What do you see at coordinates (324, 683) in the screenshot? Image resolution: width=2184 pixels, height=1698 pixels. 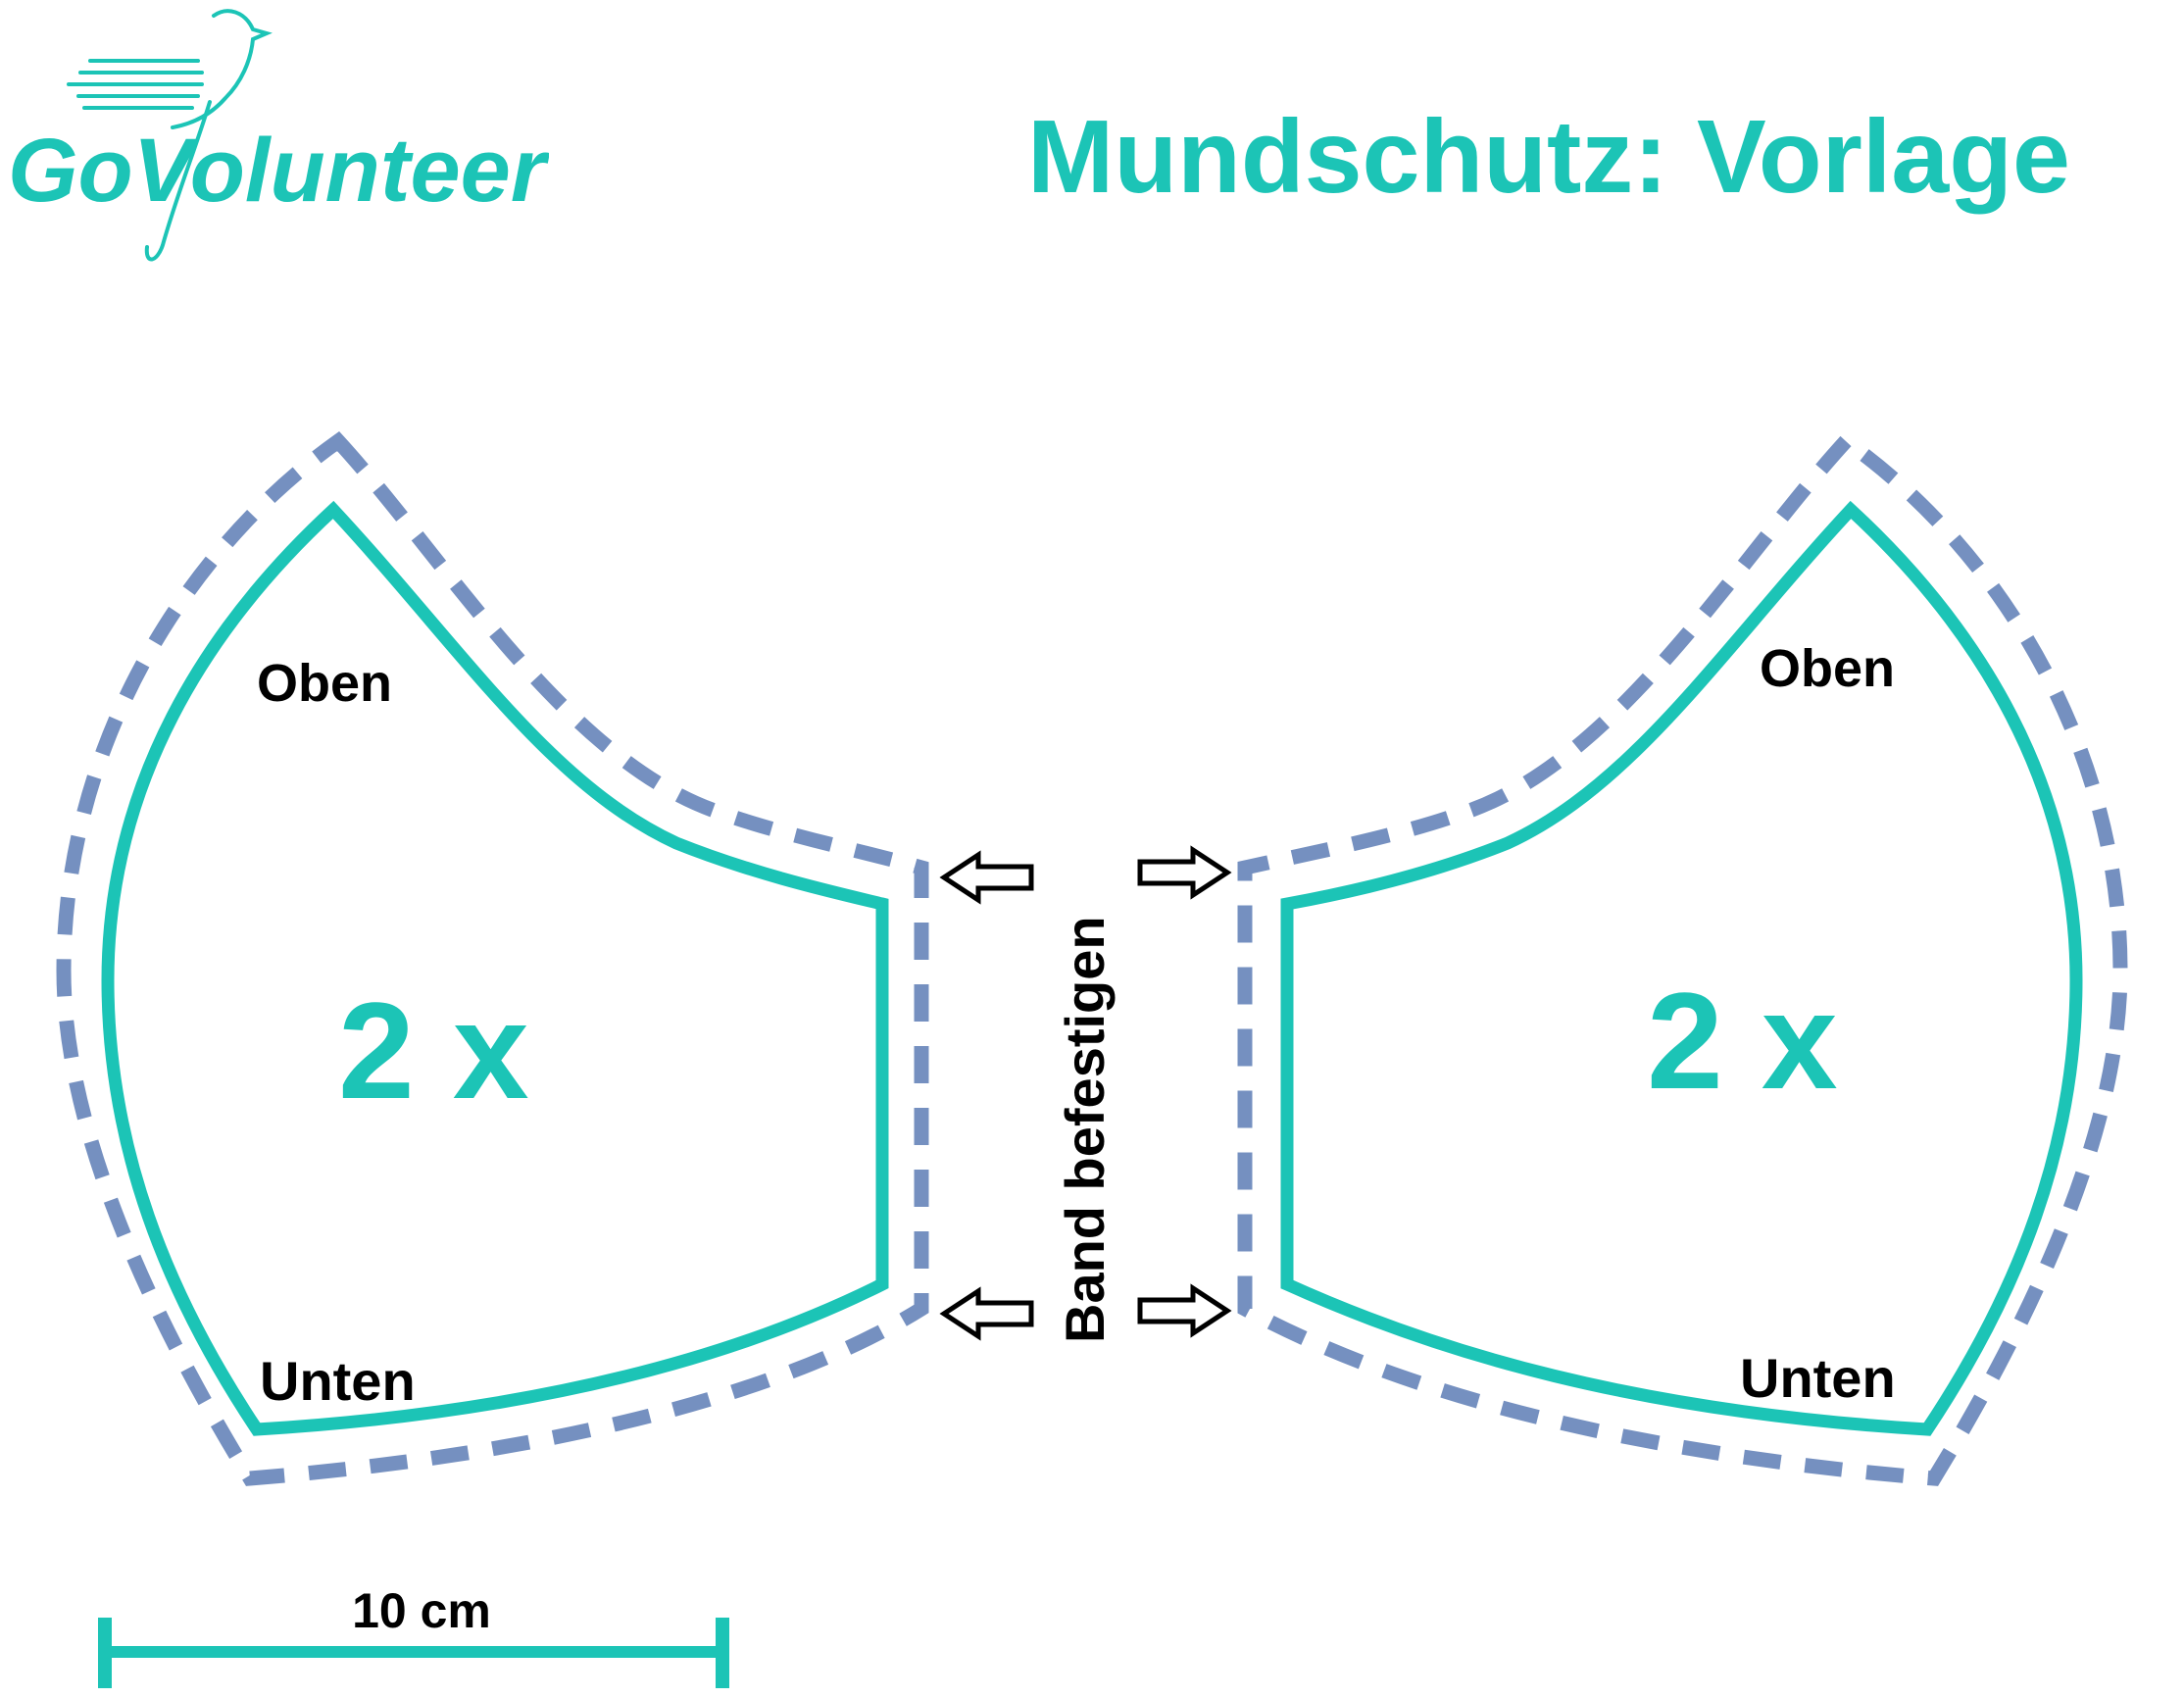 I see `left-top-label: Oben` at bounding box center [324, 683].